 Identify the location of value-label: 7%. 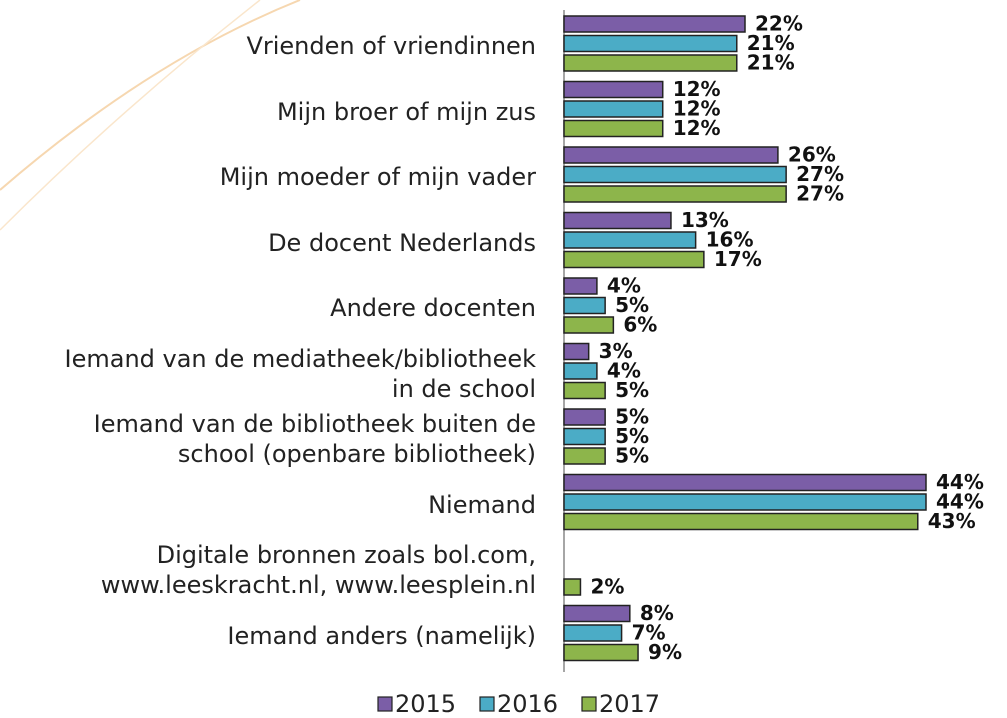
(649, 633).